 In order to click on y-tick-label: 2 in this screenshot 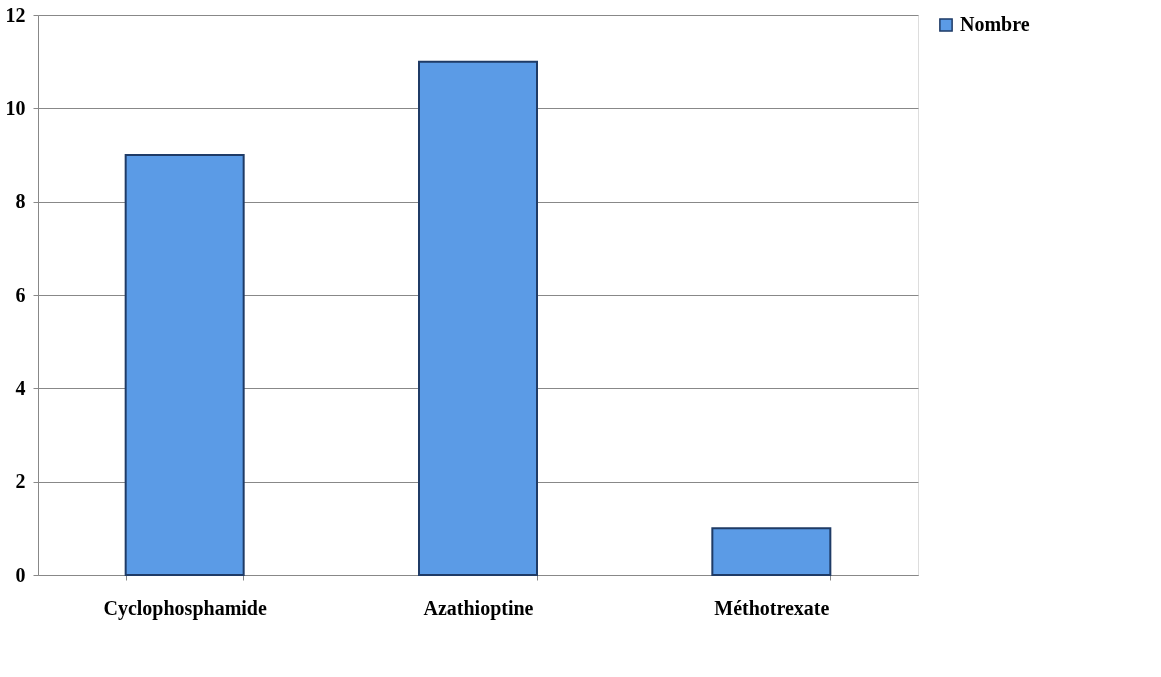, I will do `click(20, 481)`.